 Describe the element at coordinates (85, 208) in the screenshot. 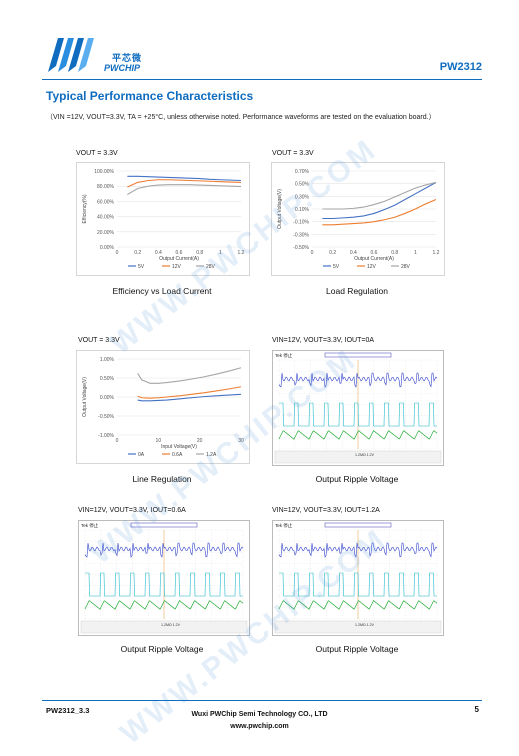

I see `y-axis-label: Efficiency(%)` at that location.